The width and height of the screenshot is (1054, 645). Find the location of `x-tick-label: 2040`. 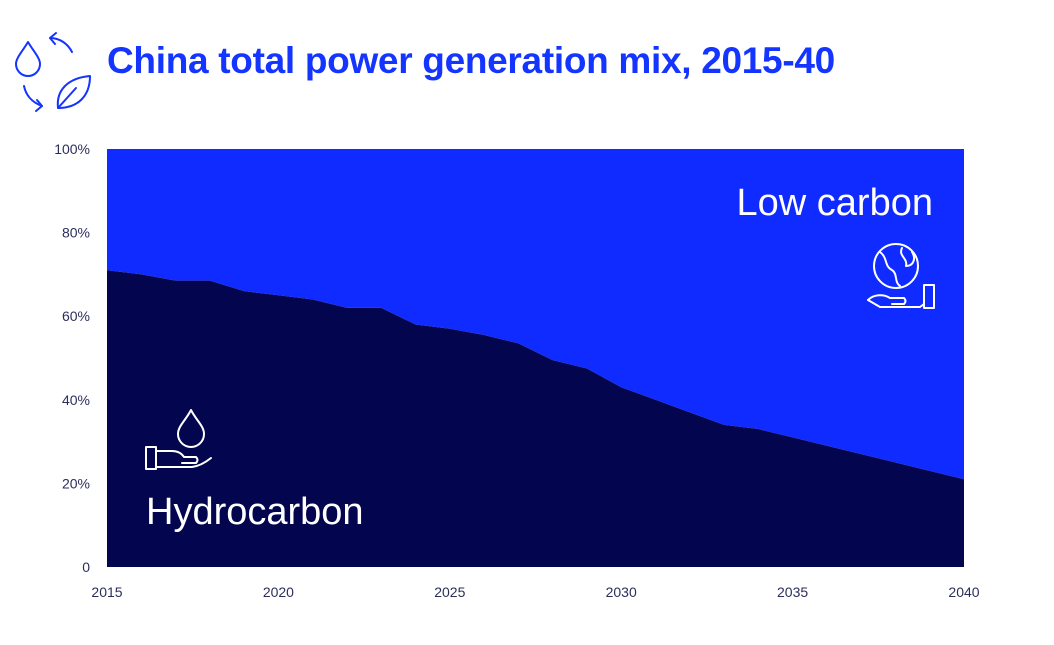

x-tick-label: 2040 is located at coordinates (963, 592).